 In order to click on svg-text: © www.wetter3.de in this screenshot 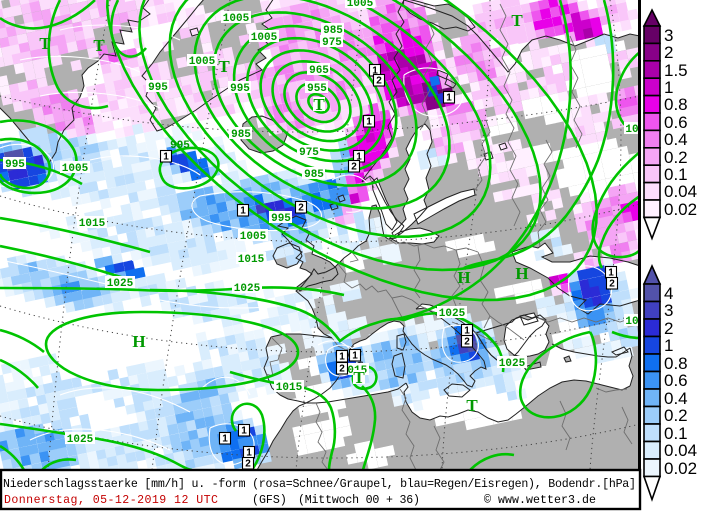, I will do `click(540, 500)`.